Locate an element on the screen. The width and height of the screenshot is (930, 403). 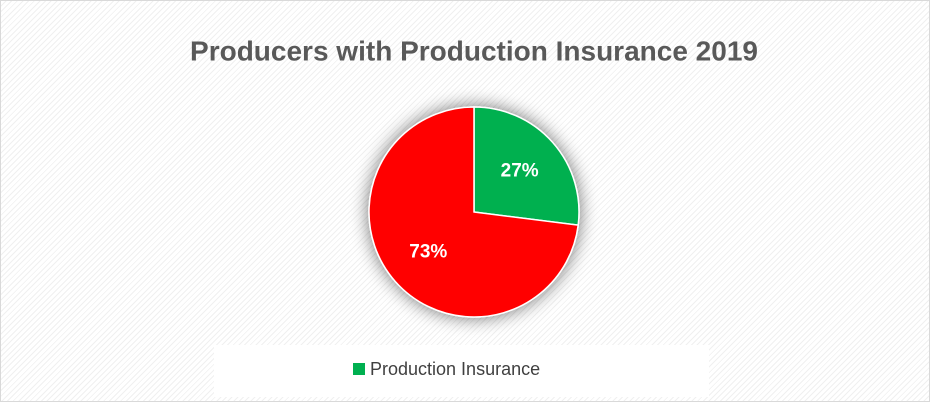
legend-swatch is located at coordinates (359, 369).